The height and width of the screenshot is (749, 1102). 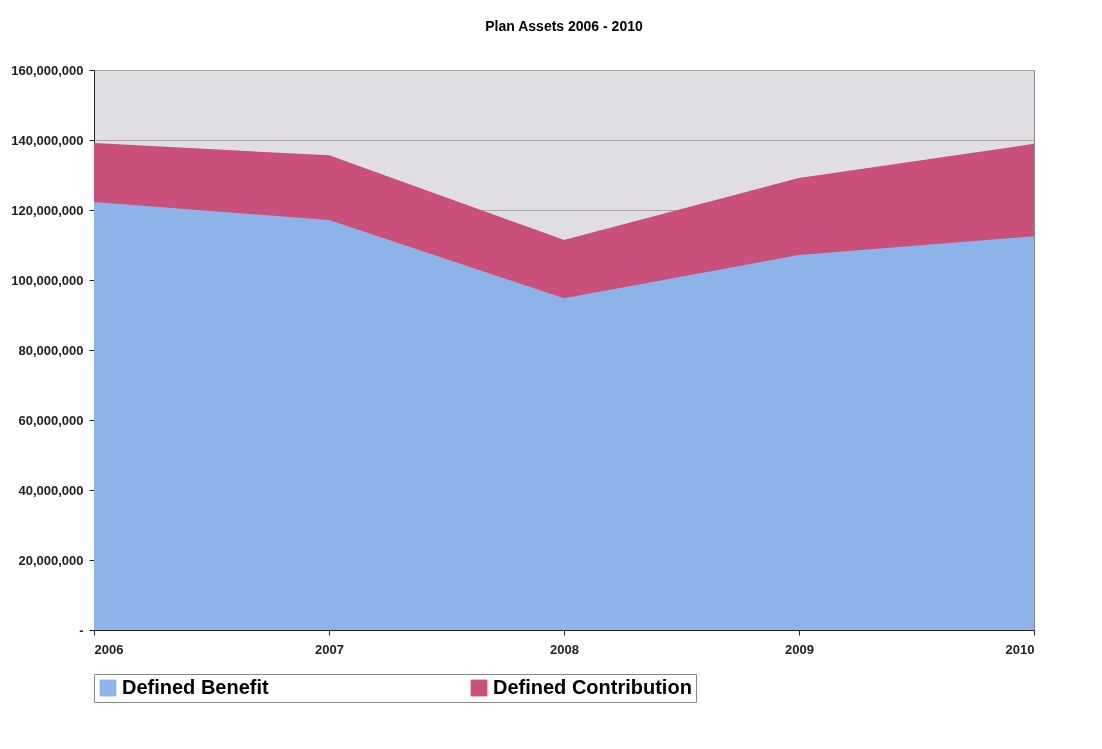 What do you see at coordinates (47, 210) in the screenshot?
I see `y-tick-label: 120,000,000` at bounding box center [47, 210].